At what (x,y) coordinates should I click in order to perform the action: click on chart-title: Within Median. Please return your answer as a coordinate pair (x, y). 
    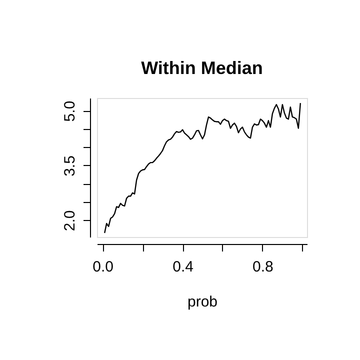
    Looking at the image, I should click on (202, 68).